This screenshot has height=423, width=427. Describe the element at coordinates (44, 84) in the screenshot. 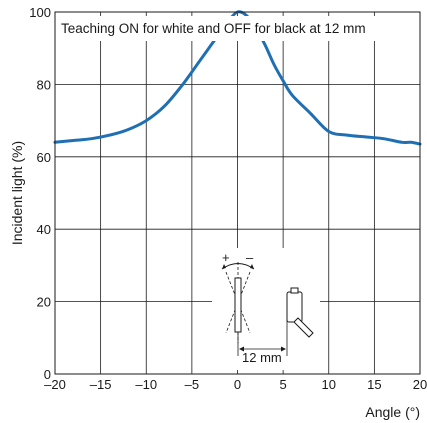

I see `y-tick-label: 80` at that location.